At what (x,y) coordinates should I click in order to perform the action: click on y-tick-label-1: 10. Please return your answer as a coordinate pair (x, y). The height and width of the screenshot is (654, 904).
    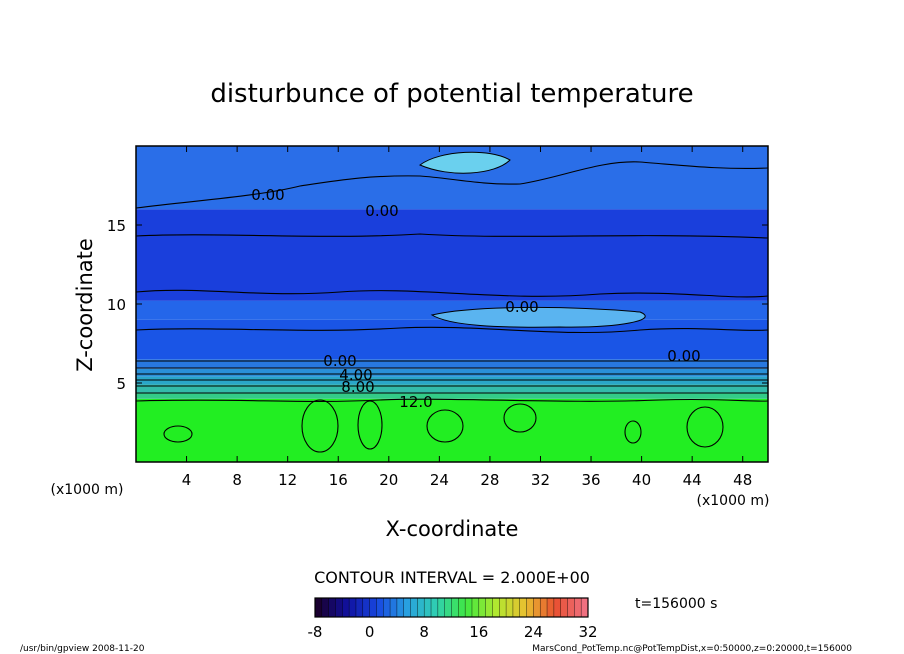
    Looking at the image, I should click on (116, 305).